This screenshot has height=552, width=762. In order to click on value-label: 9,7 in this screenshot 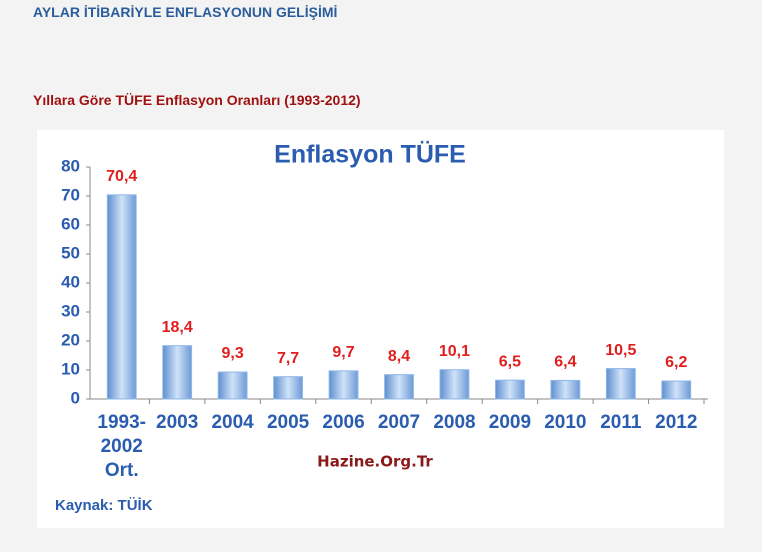, I will do `click(343, 352)`.